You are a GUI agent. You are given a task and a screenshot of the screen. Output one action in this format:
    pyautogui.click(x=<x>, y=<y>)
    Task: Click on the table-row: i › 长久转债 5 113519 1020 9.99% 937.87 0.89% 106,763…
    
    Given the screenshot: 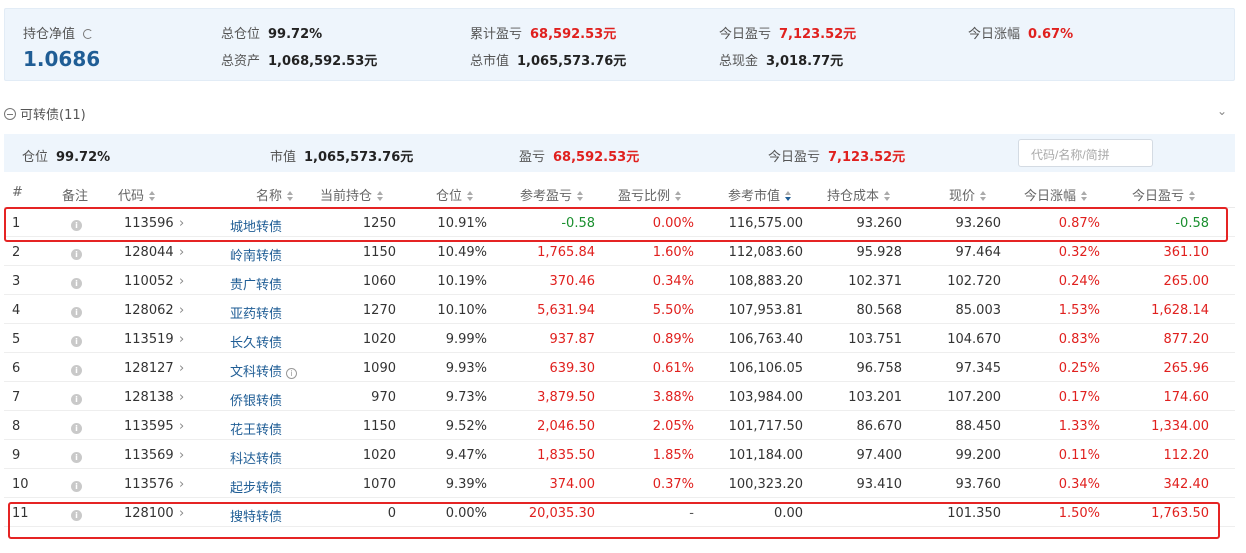 What is the action you would take?
    pyautogui.click(x=619, y=338)
    